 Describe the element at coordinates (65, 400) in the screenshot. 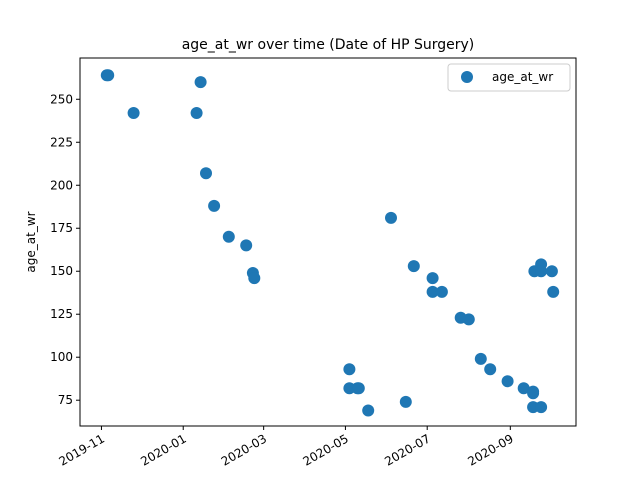

I see `y-tick-label: 75` at that location.